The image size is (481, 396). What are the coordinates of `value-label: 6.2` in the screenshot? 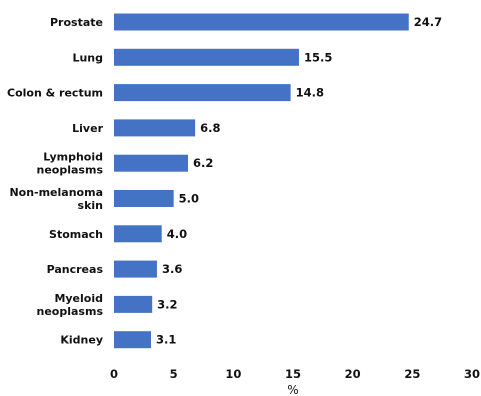 It's located at (203, 163).